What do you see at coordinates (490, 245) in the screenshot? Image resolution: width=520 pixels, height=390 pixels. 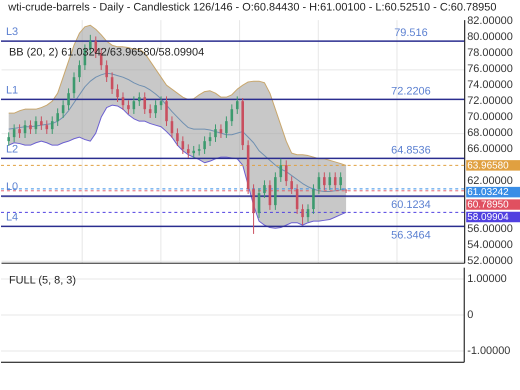 I see `y-tick-label: 54.00000` at bounding box center [490, 245].